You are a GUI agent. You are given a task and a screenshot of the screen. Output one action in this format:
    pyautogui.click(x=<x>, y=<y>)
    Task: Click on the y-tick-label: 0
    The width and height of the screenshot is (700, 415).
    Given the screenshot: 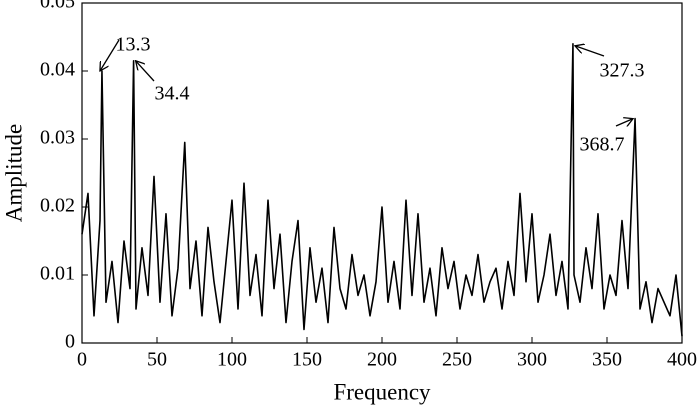 What is the action you would take?
    pyautogui.click(x=70, y=342)
    